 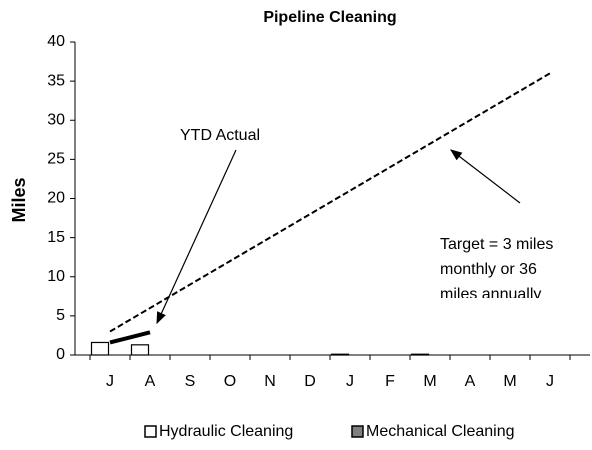 What do you see at coordinates (488, 269) in the screenshot?
I see `annotation: monthly or 36` at bounding box center [488, 269].